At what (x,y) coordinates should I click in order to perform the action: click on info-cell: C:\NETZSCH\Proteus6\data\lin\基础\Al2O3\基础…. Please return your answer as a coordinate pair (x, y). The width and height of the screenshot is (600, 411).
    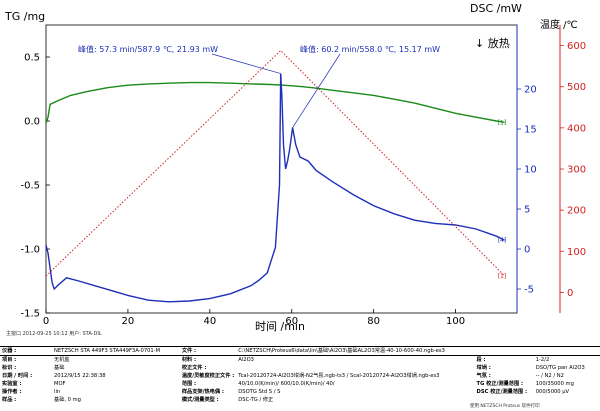
    Looking at the image, I should click on (418, 351).